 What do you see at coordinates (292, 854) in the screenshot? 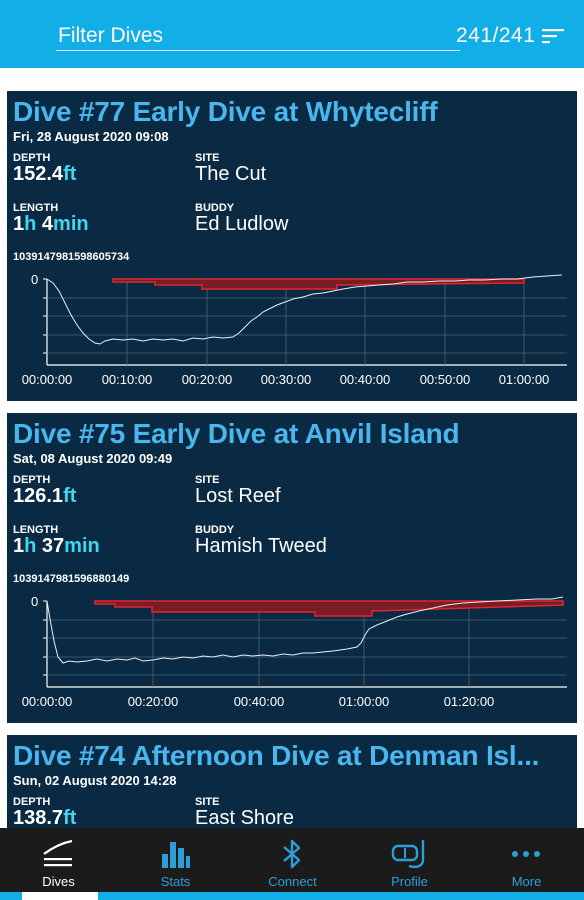
I see `bluetooth-icon` at bounding box center [292, 854].